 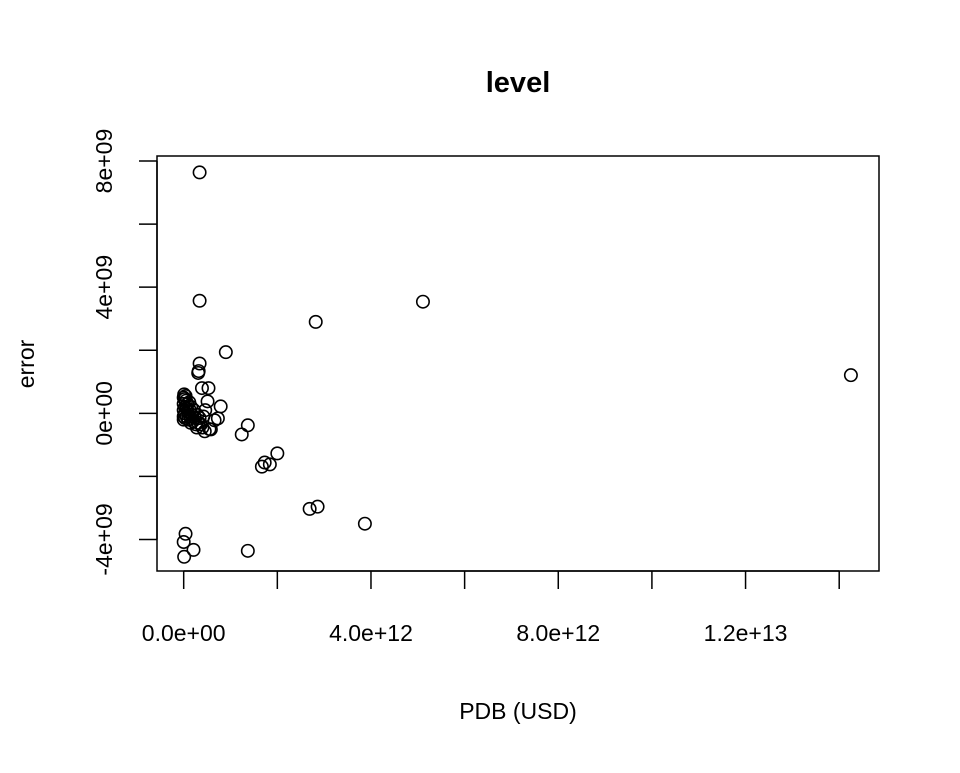 I want to click on y-tick-label: 8e+09, so click(x=104, y=161).